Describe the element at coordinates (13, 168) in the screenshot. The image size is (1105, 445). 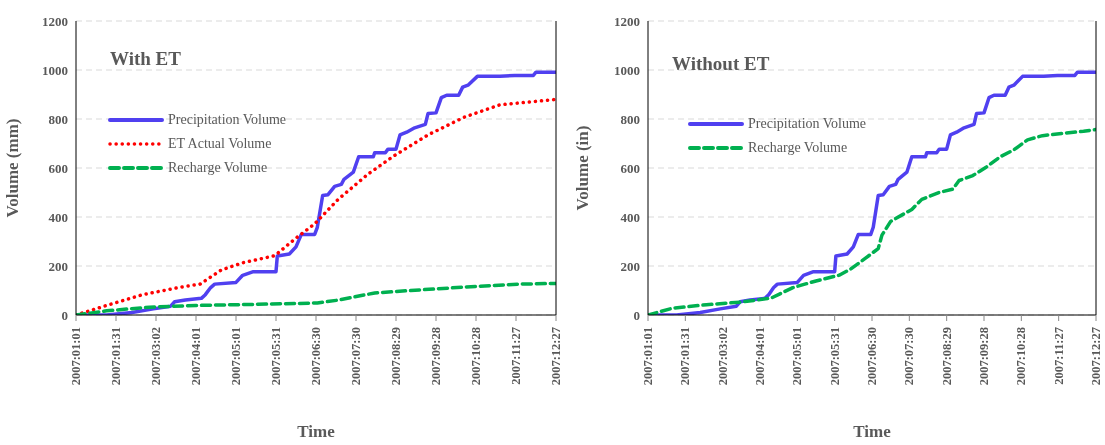
I see `y-axis-title: Volume (mm)` at that location.